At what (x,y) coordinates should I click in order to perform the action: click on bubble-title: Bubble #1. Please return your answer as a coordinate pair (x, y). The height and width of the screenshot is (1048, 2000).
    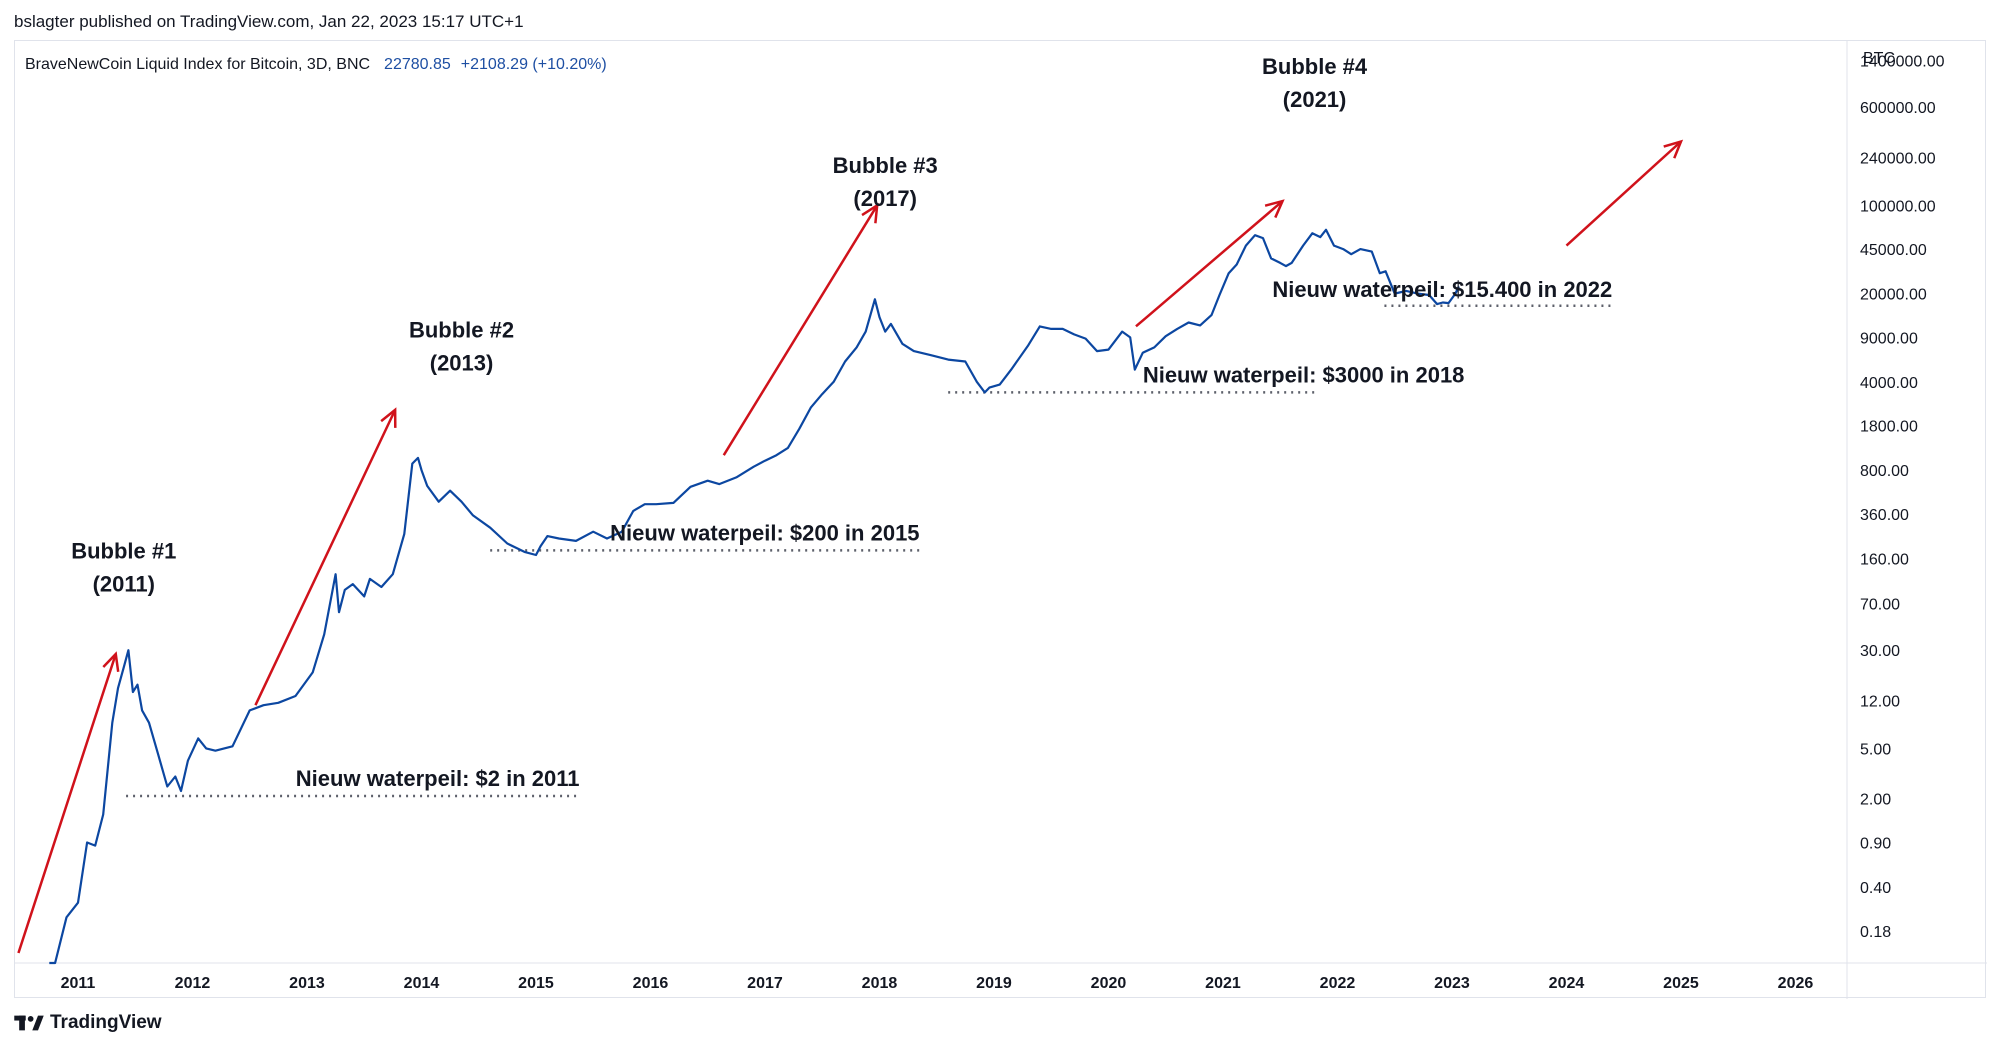
    Looking at the image, I should click on (123, 550).